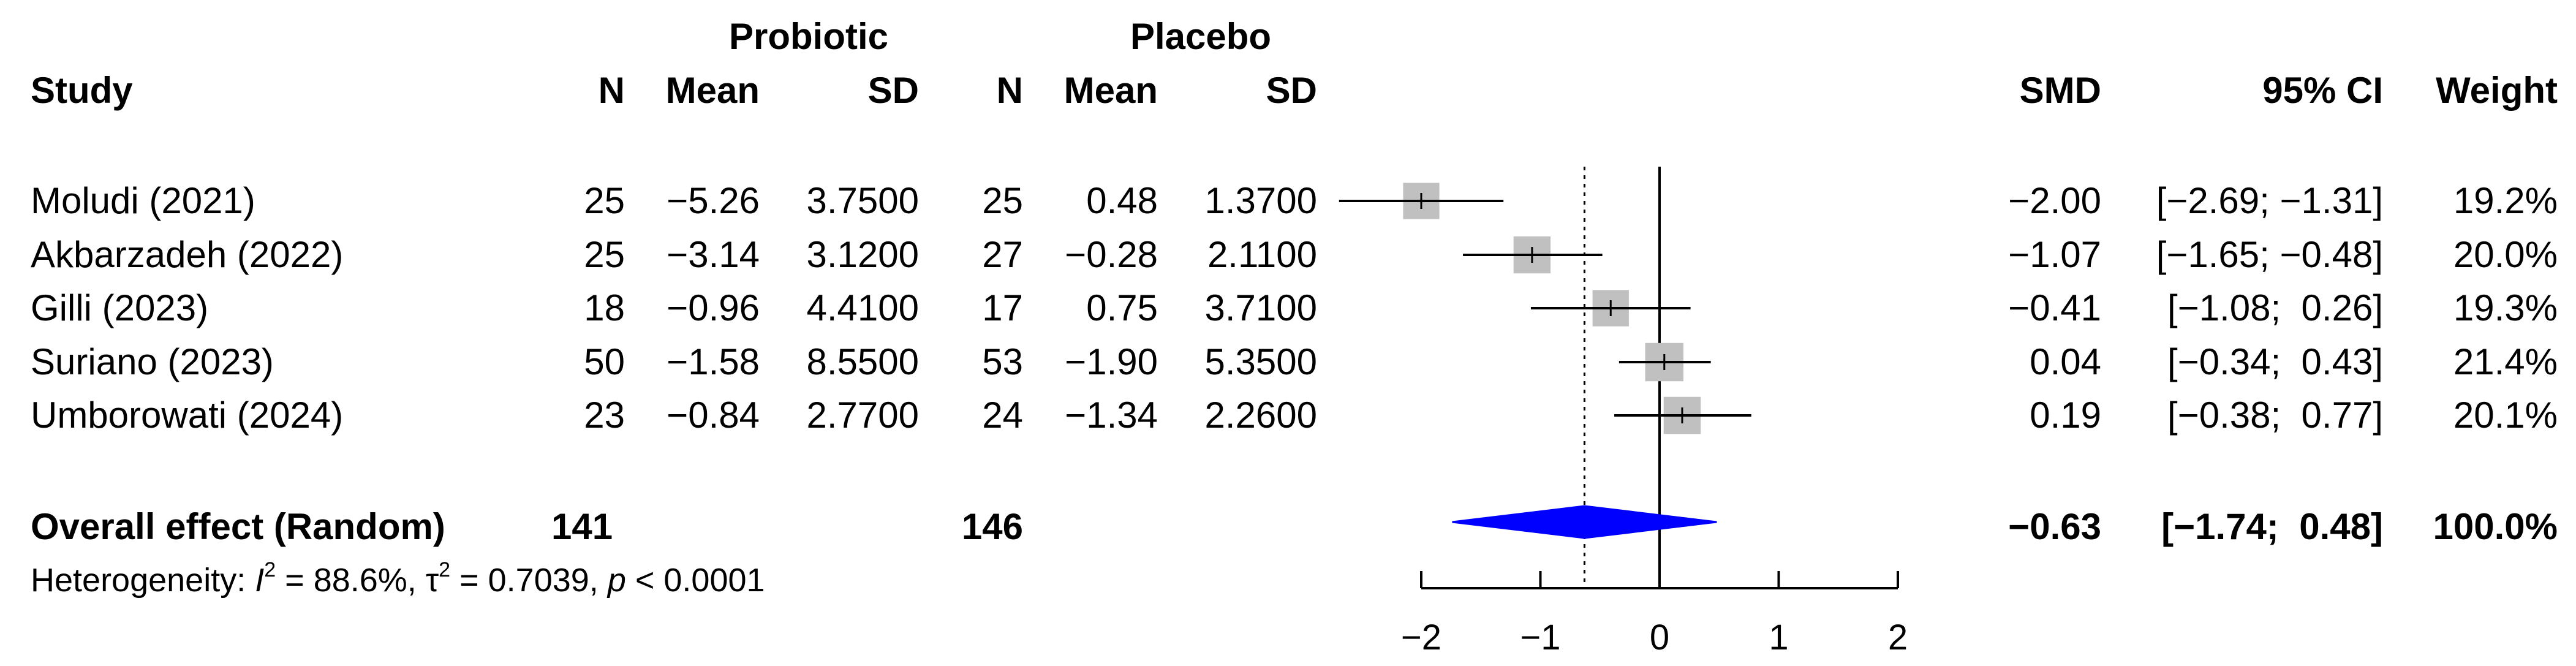 This screenshot has height=666, width=2576. Describe the element at coordinates (2054, 307) in the screenshot. I see `study-smd: −0.41` at that location.